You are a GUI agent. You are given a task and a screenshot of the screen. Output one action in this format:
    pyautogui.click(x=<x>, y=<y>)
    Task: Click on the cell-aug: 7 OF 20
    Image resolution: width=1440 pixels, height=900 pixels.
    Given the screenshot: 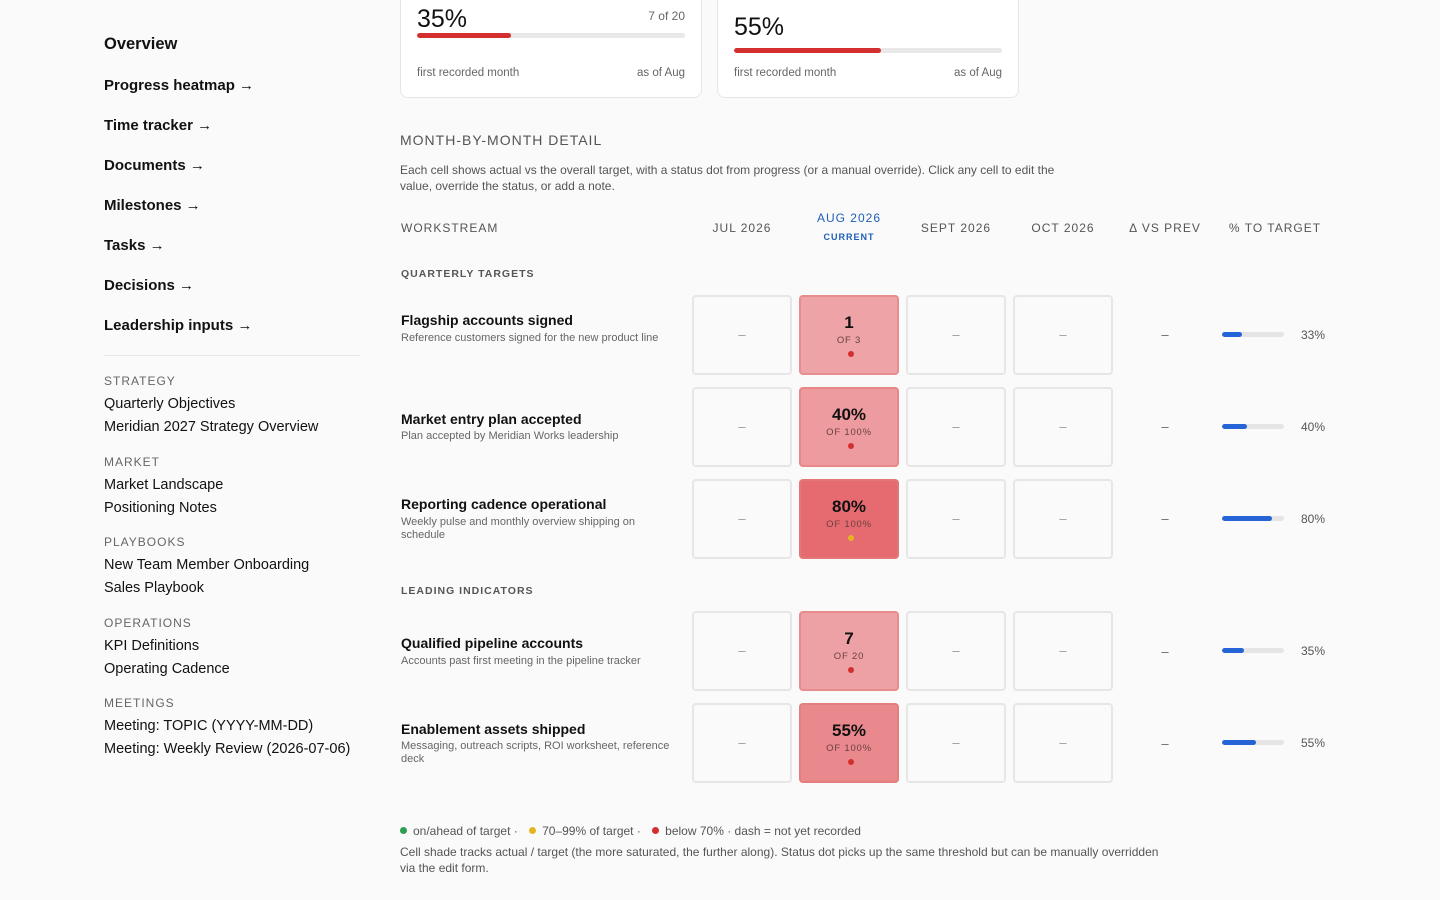 What is the action you would take?
    pyautogui.click(x=849, y=651)
    